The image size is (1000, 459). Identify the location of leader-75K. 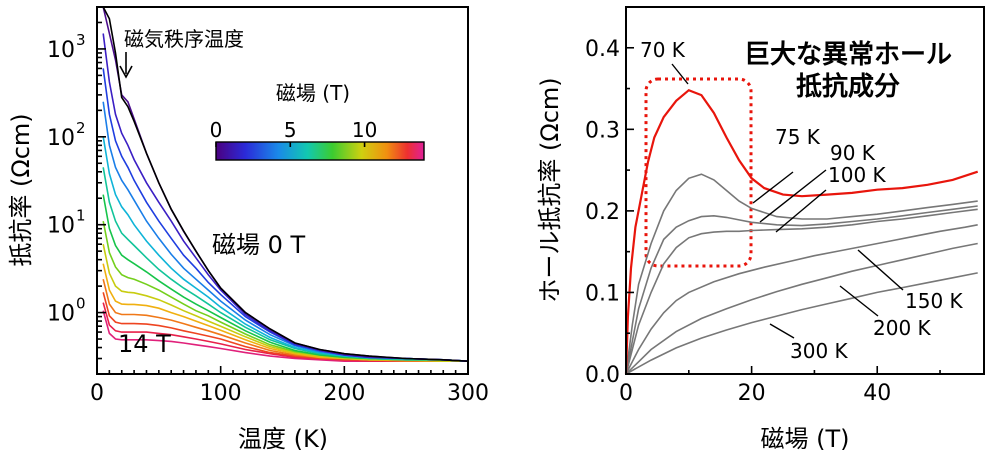
(773, 187).